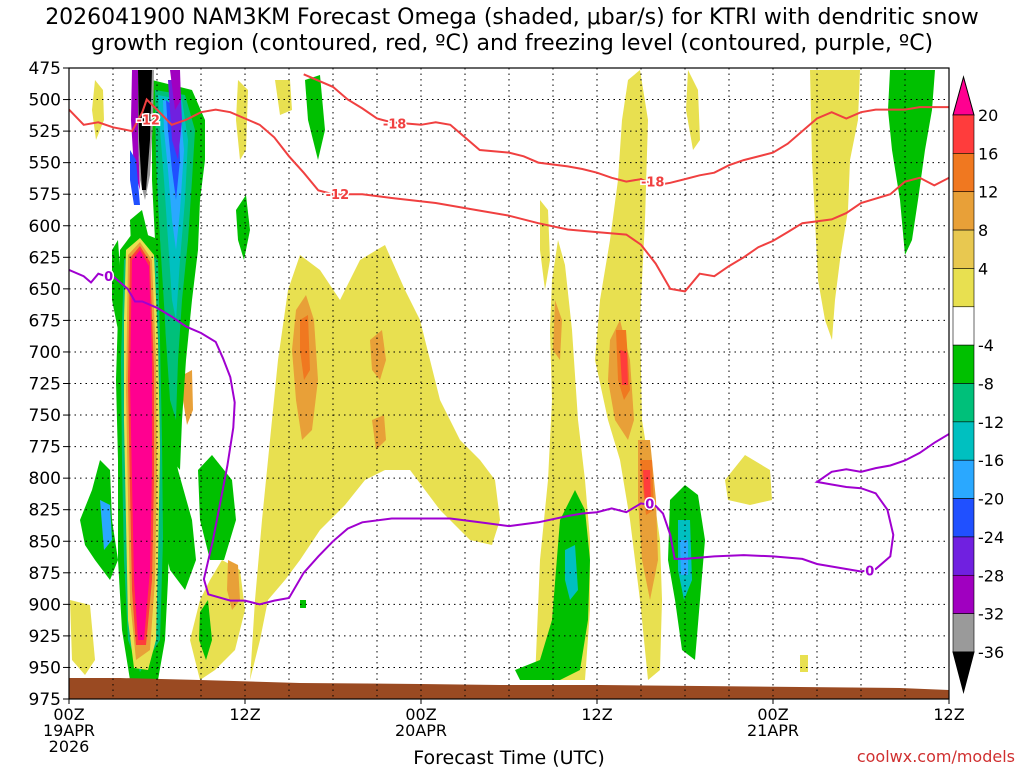 This screenshot has width=1024, height=768. I want to click on y-tick-label: 725, so click(45, 385).